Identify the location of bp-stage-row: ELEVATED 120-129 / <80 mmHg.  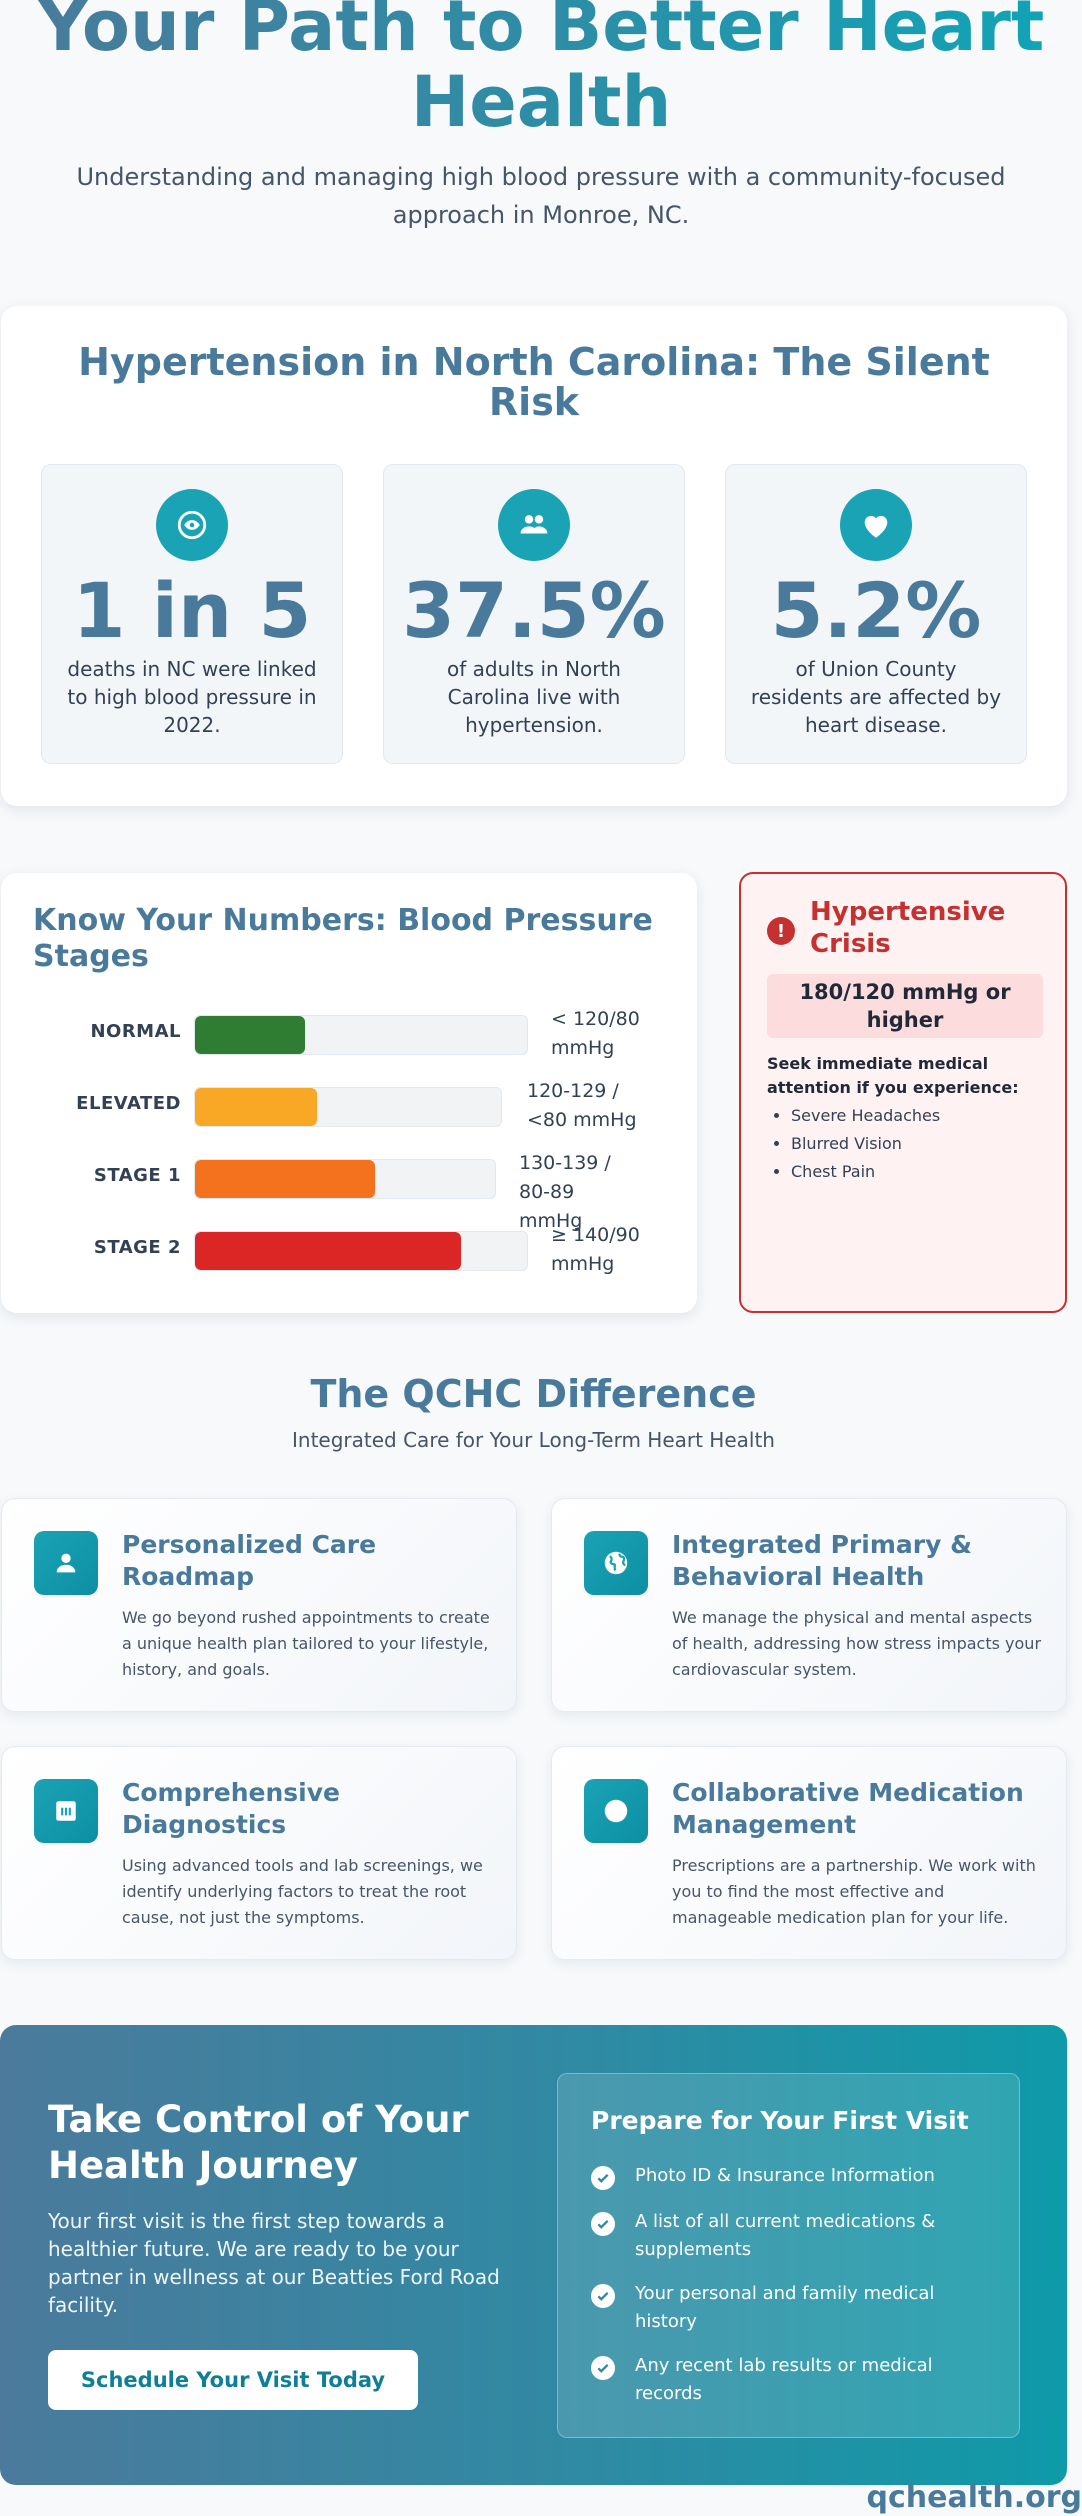
(349, 1107).